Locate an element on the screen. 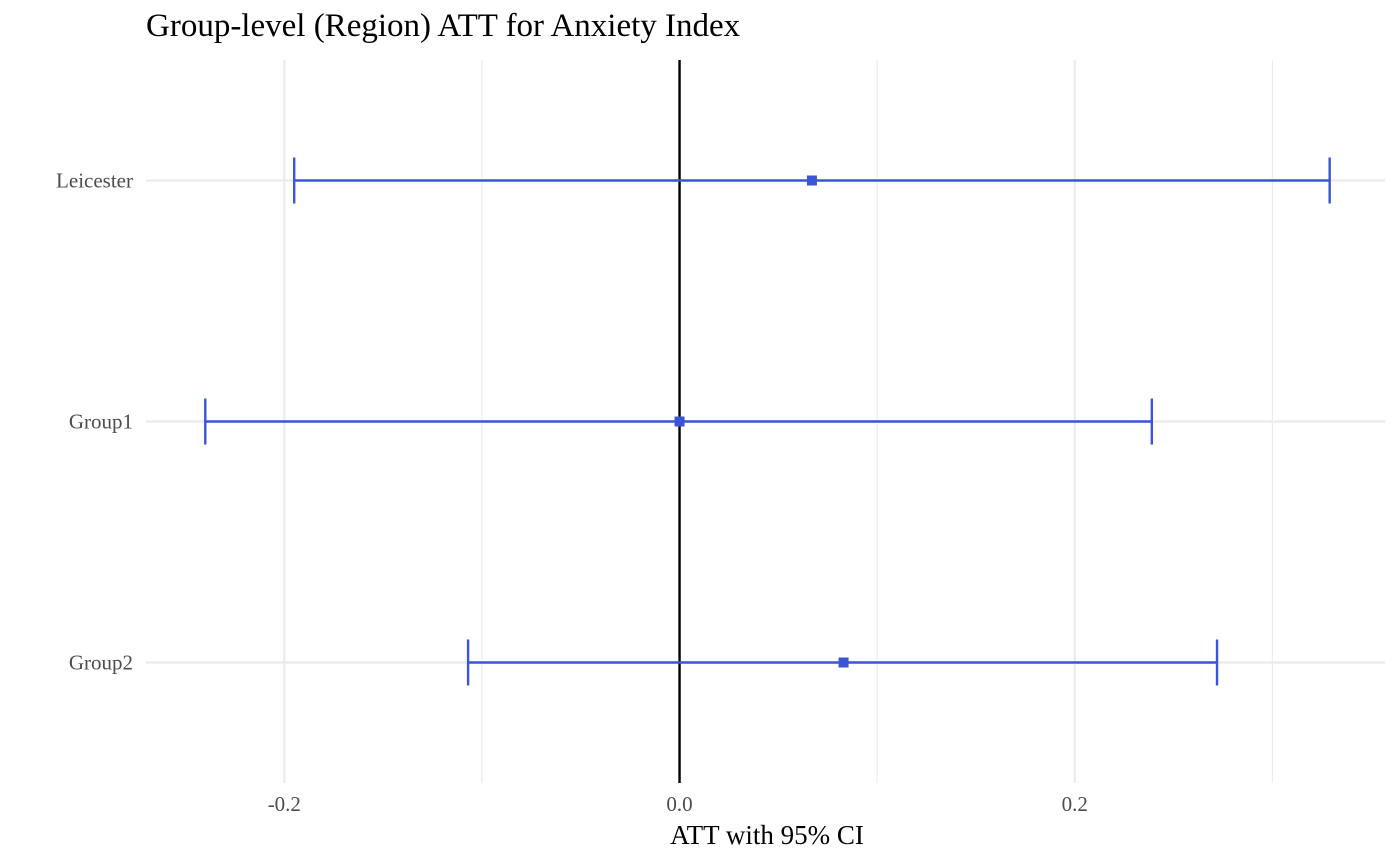 The image size is (1400, 865). y-tick-label: Leicester is located at coordinates (94, 181).